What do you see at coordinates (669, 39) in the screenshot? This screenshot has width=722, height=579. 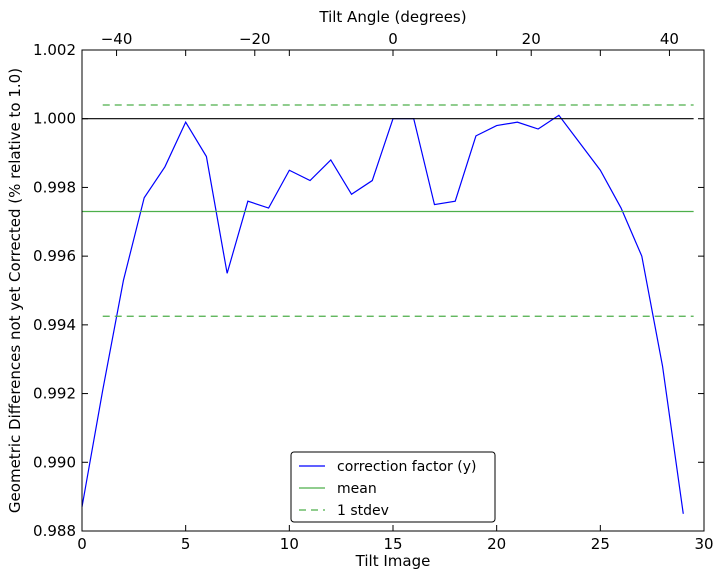 I see `top-x-tick-label: 40` at bounding box center [669, 39].